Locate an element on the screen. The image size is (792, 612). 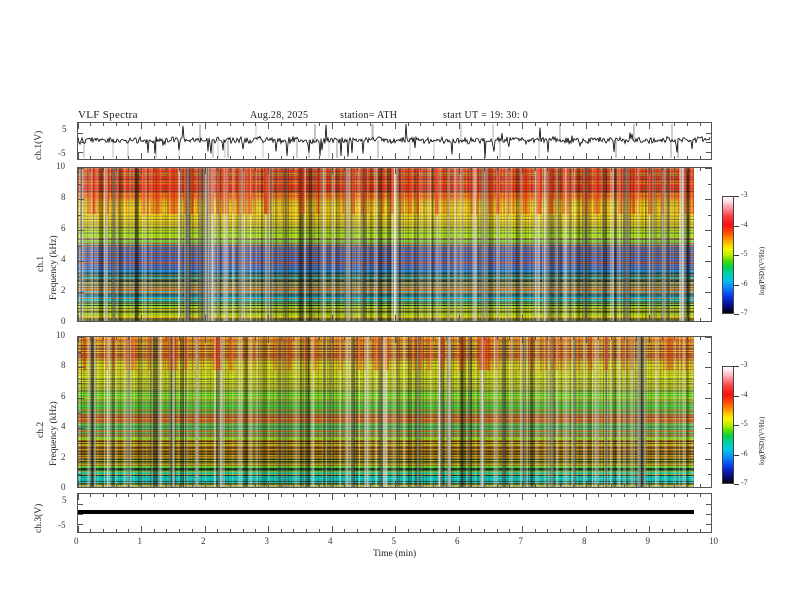
x-tick-label: 10 is located at coordinates (713, 541).